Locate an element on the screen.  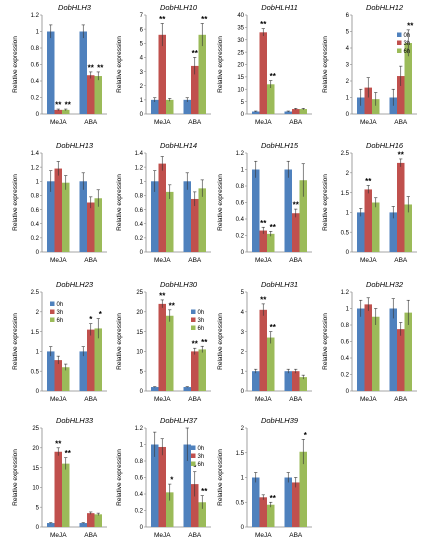
y-tick-label: 15 is located at coordinates (139, 333).